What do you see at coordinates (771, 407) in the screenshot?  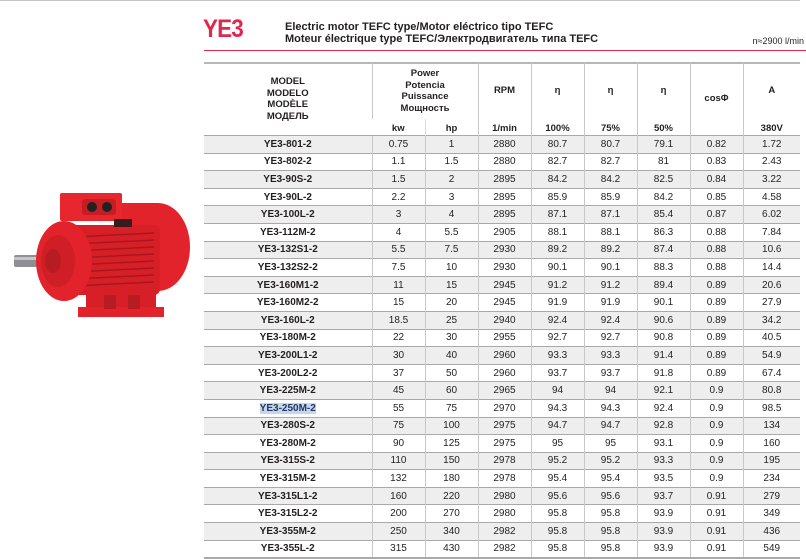 I see `cell-current: 98.5` at bounding box center [771, 407].